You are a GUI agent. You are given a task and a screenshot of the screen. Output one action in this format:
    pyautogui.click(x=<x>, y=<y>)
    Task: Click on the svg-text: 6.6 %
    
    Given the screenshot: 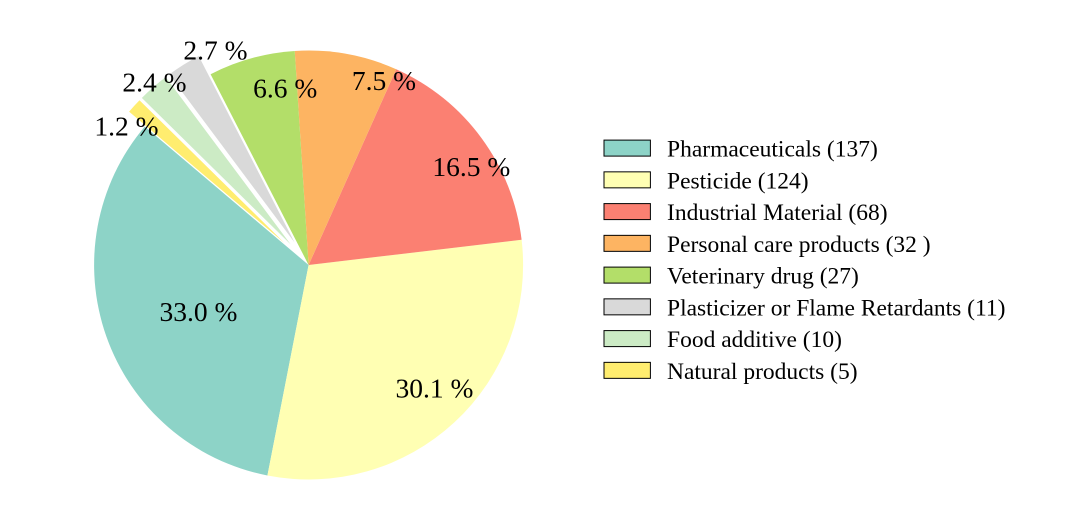 What is the action you would take?
    pyautogui.click(x=285, y=87)
    